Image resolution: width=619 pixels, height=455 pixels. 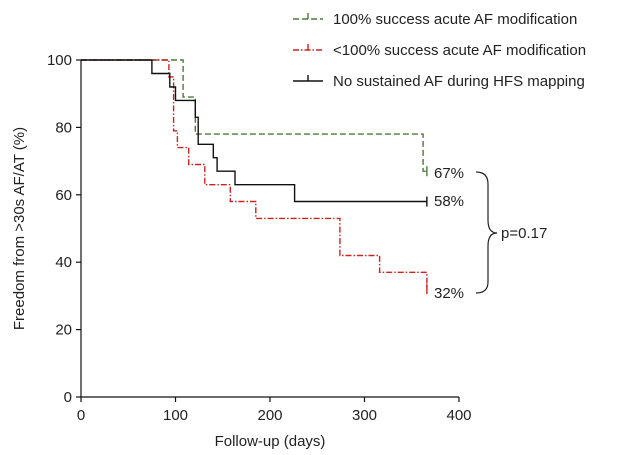 What do you see at coordinates (449, 293) in the screenshot?
I see `end-label-3: 32%` at bounding box center [449, 293].